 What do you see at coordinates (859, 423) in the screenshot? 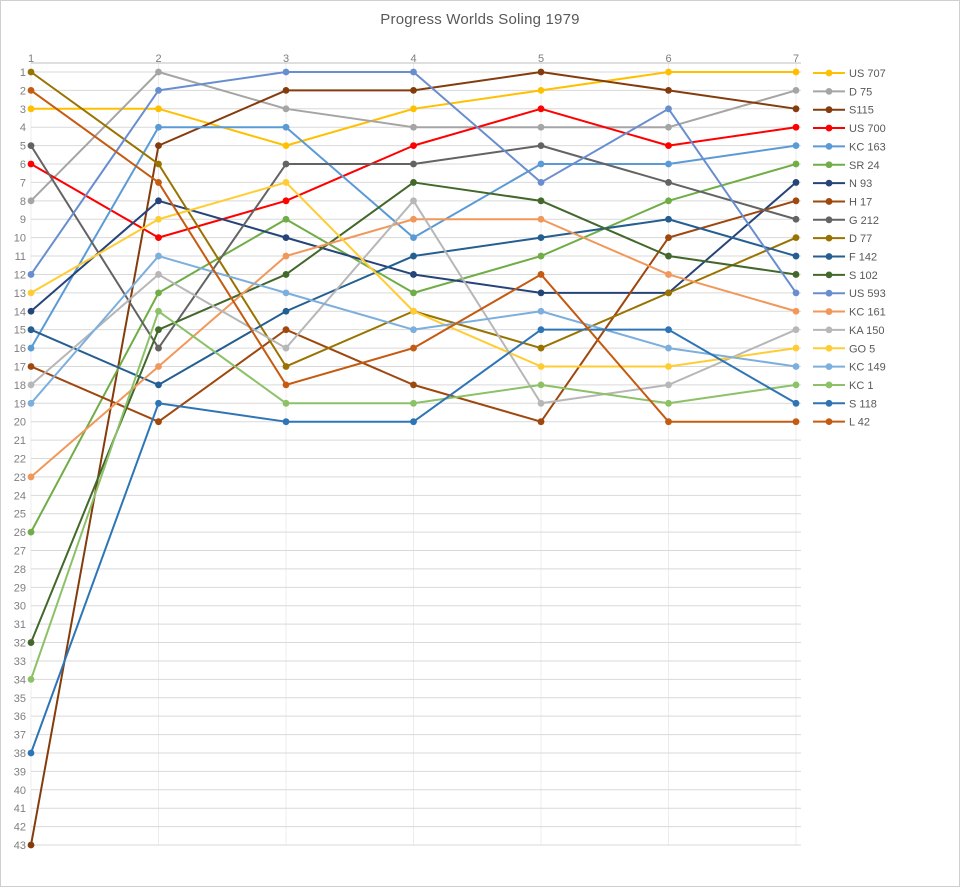
I see `legend-label-l-42: L 42` at bounding box center [859, 423].